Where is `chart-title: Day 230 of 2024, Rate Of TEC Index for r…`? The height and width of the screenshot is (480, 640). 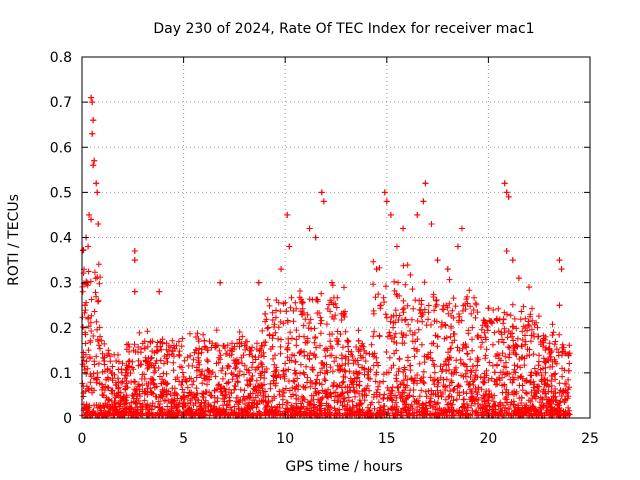
chart-title: Day 230 of 2024, Rate Of TEC Index for r… is located at coordinates (343, 29).